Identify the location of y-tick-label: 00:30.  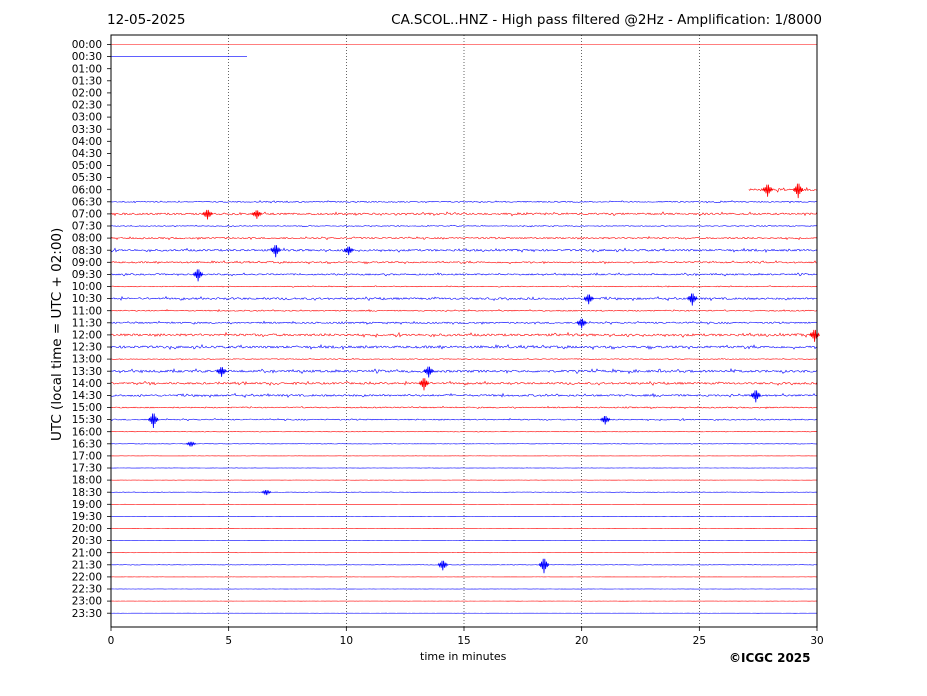
(87, 57).